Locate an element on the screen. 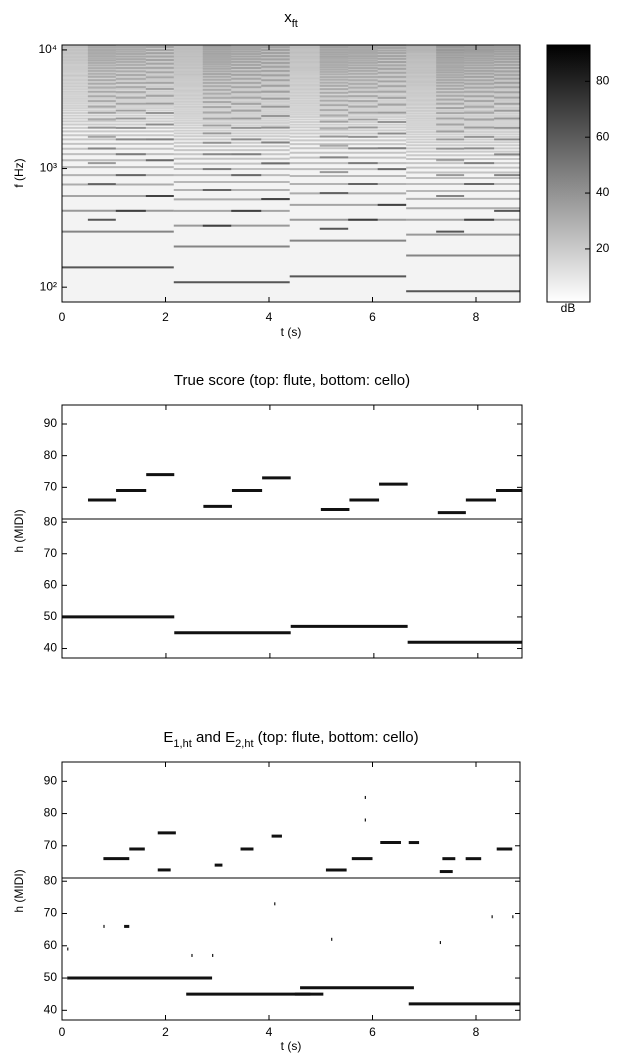  y-tick-label: 10⁴ is located at coordinates (47, 49).